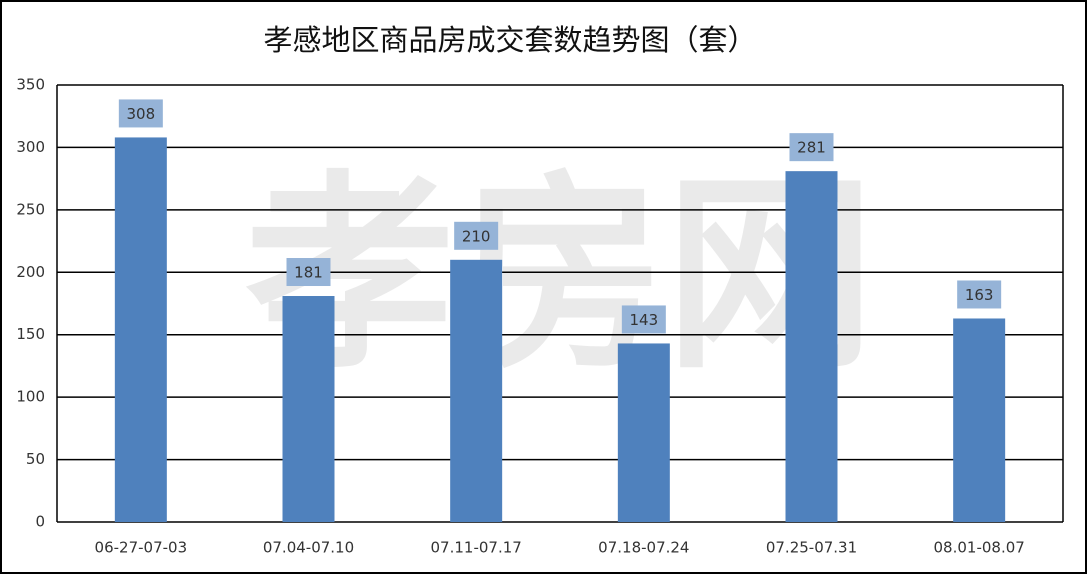 Image resolution: width=1088 pixels, height=575 pixels. I want to click on value-label: 181, so click(308, 273).